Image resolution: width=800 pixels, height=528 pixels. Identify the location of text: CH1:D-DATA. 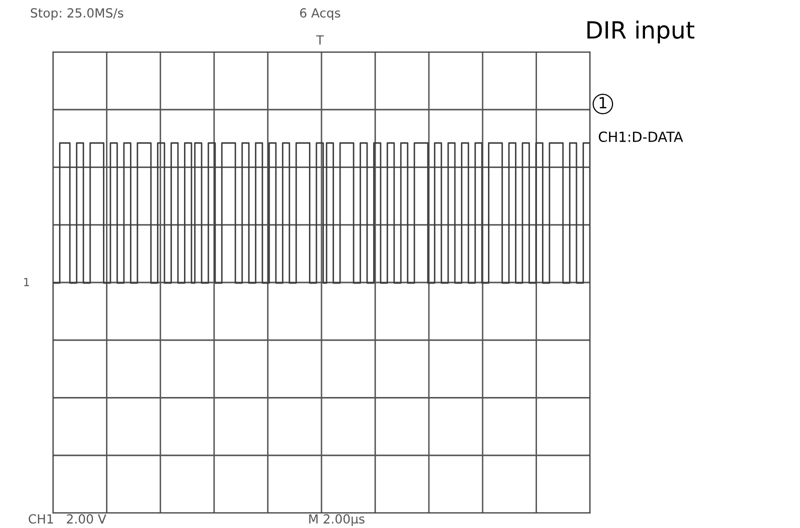
(641, 137).